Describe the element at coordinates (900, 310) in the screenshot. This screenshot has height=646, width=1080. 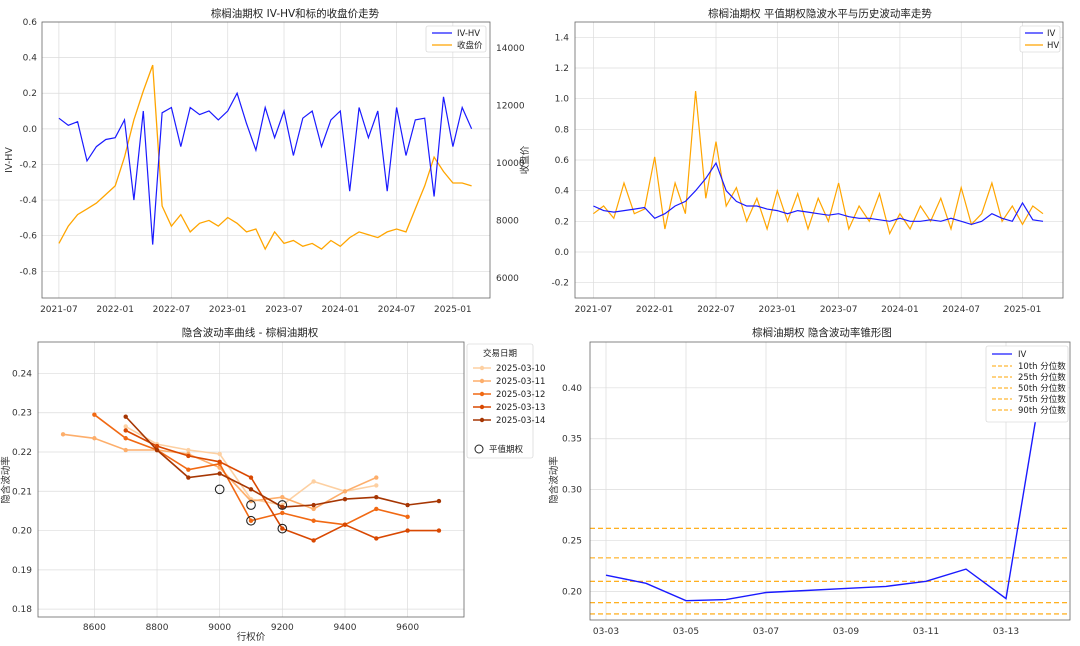
I see `chart2-xtick: 2024-01` at that location.